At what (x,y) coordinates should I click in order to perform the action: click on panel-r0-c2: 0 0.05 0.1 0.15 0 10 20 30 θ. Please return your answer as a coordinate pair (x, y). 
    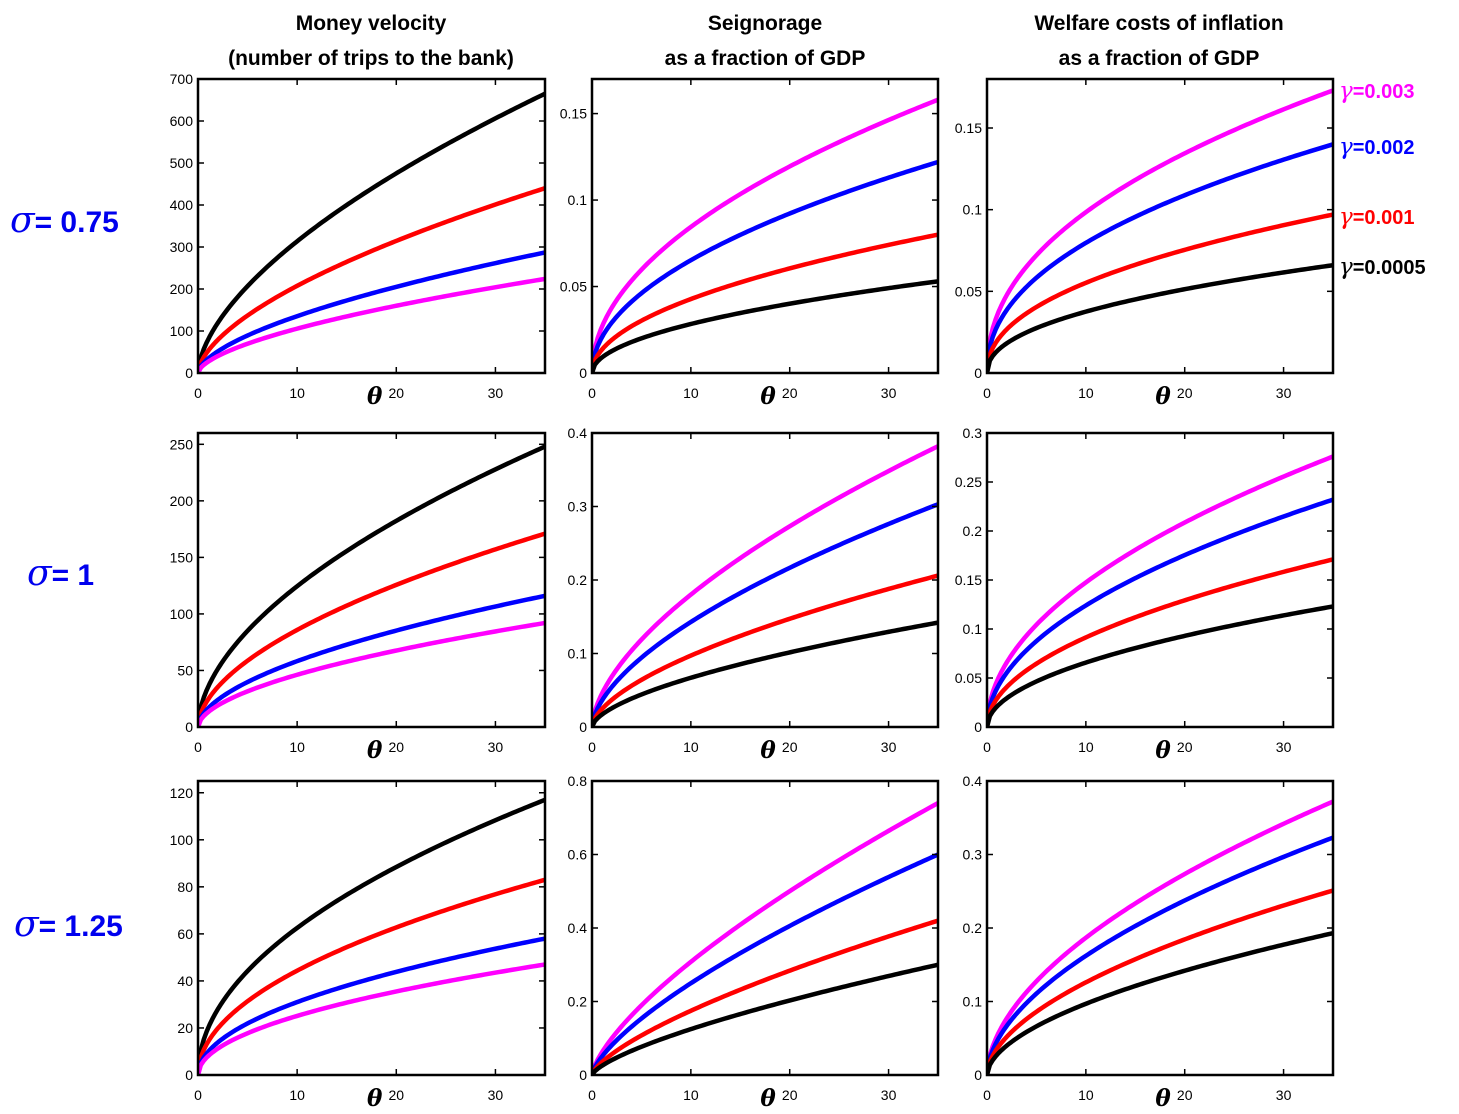
    Looking at the image, I should click on (1145, 243).